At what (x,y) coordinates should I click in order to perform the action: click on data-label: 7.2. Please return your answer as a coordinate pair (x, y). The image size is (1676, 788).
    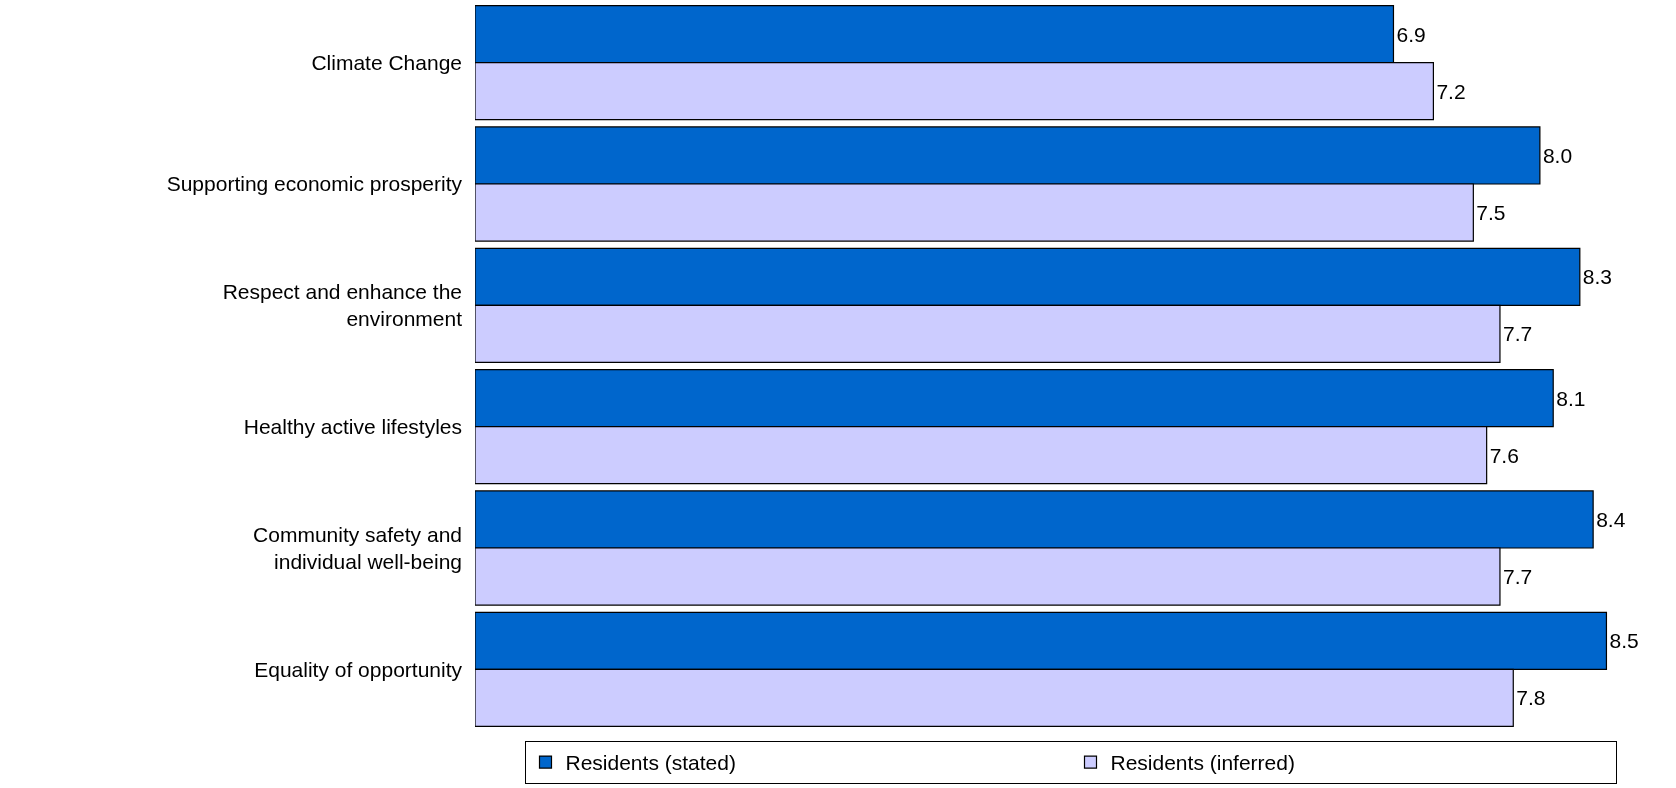
    Looking at the image, I should click on (1451, 91).